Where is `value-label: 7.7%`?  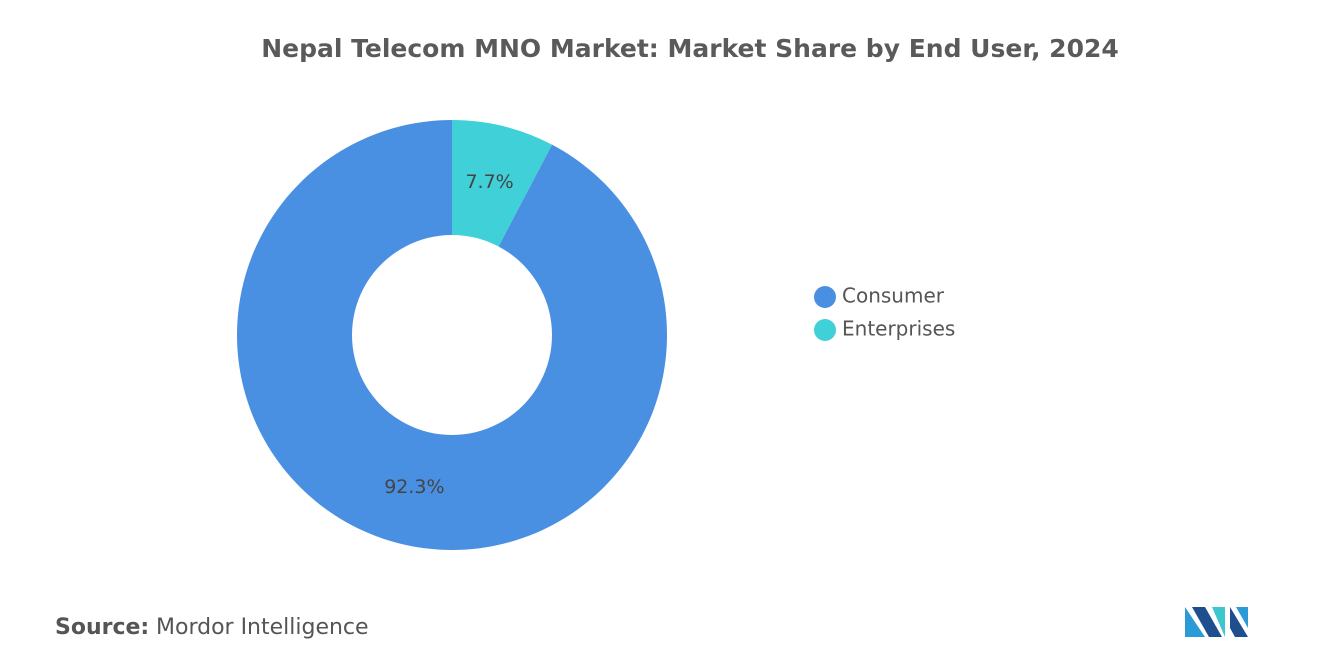 value-label: 7.7% is located at coordinates (489, 182).